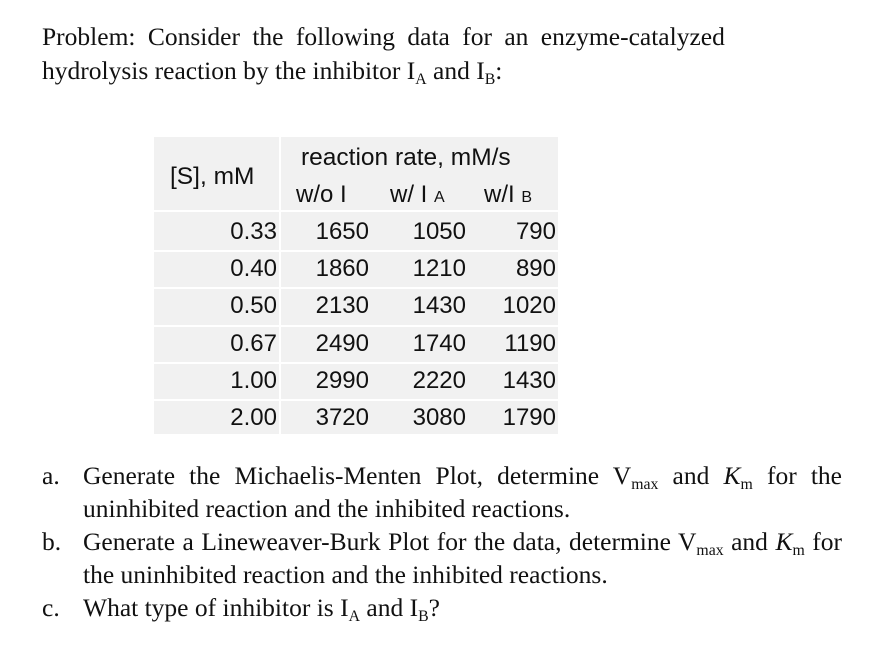  I want to click on table-cell-wo: 2130, so click(342, 306).